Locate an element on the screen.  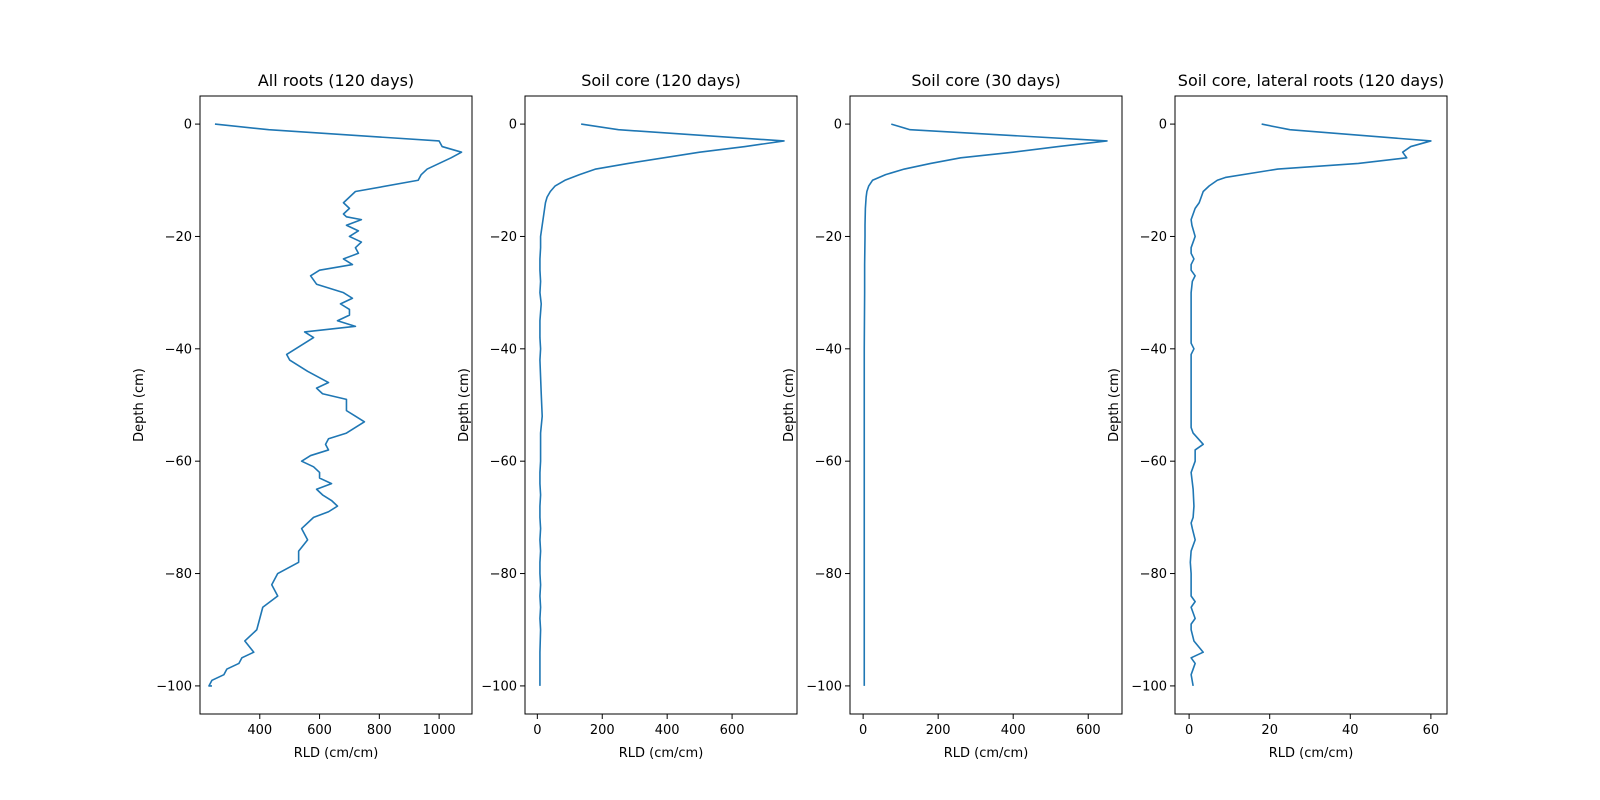
x-tick-label: 800 is located at coordinates (379, 730).